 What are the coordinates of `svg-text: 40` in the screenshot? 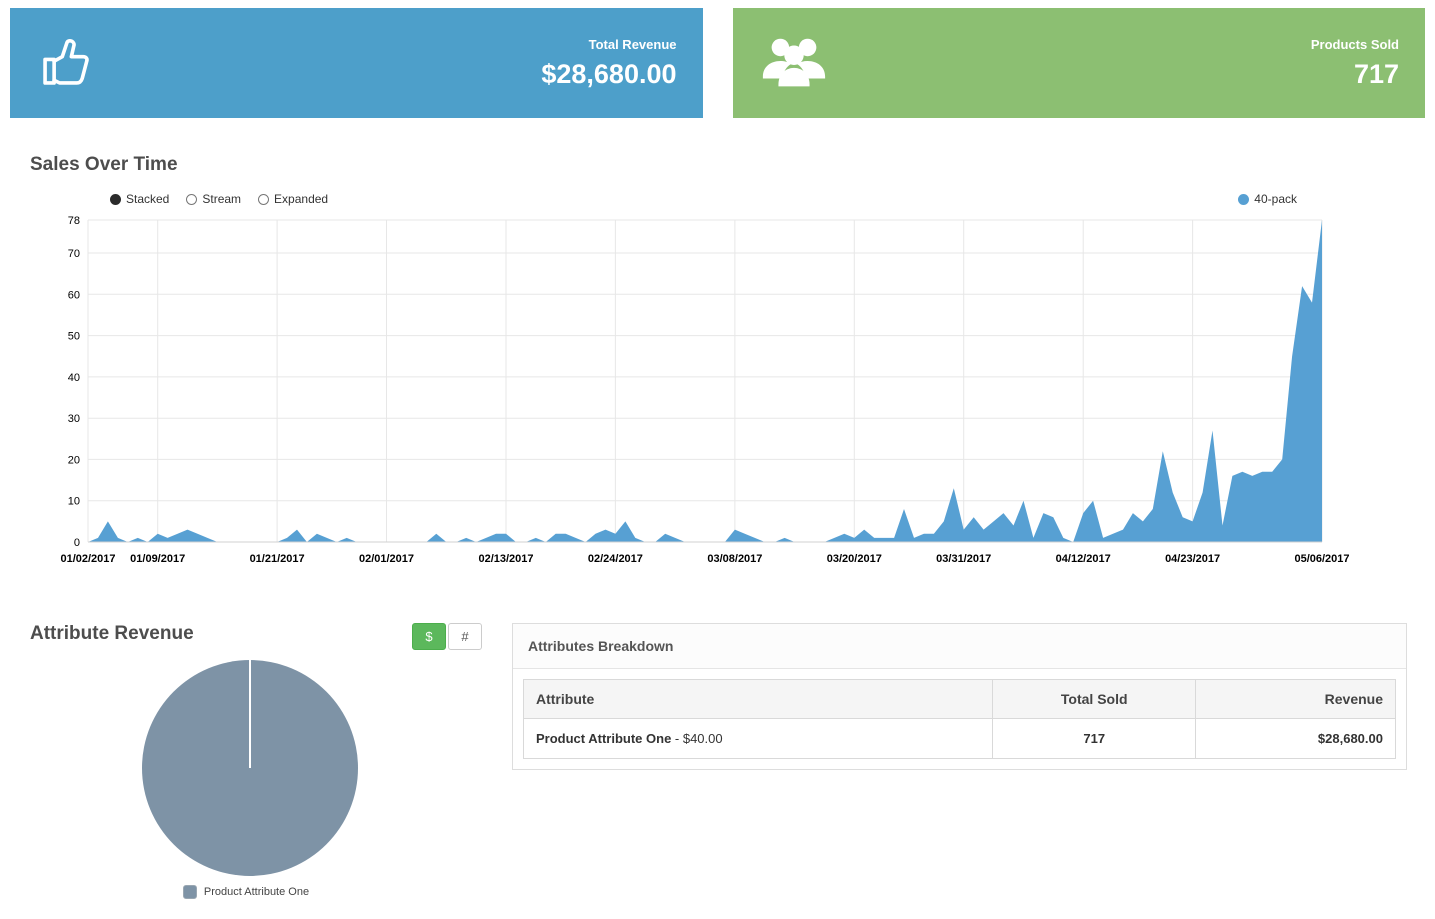 It's located at (74, 378).